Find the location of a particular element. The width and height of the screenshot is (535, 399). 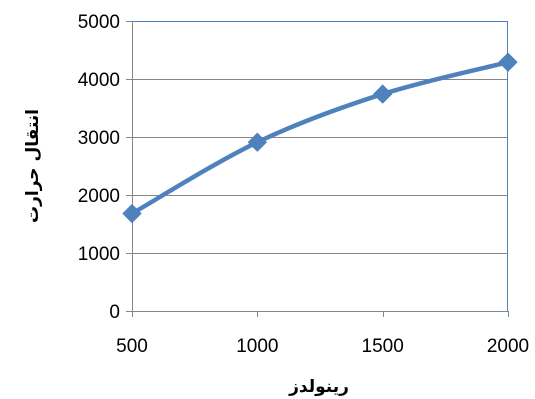

y-tick-label: 2000 is located at coordinates (99, 196).